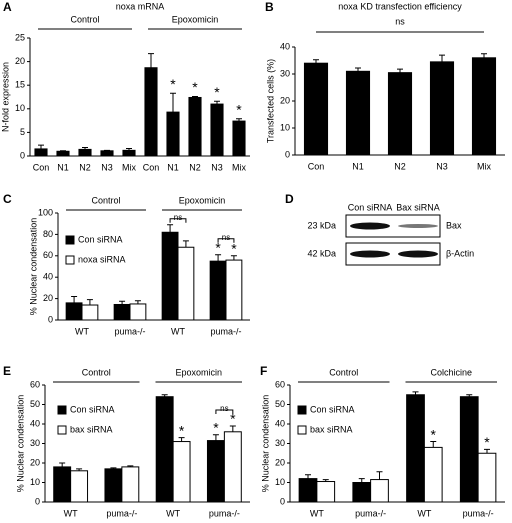 This screenshot has width=512, height=523. I want to click on band, so click(418, 254).